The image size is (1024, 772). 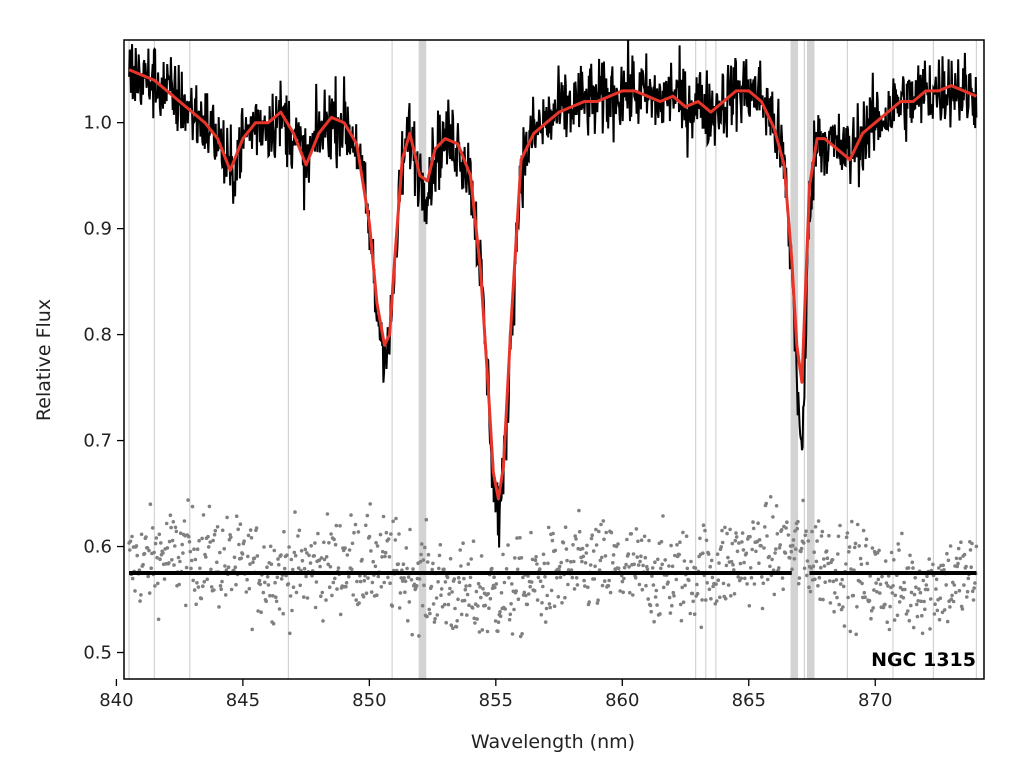 I want to click on x-tick-label: 860, so click(x=622, y=700).